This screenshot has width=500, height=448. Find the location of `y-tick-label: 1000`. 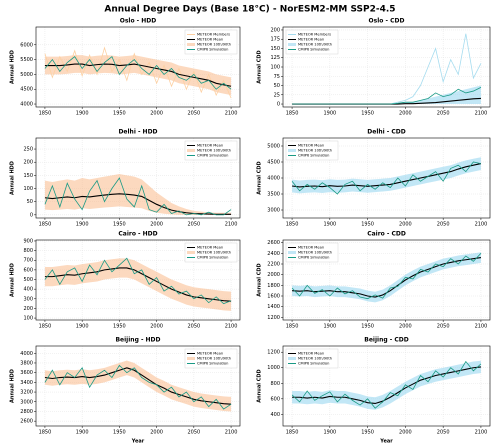

y-tick-label: 1000 is located at coordinates (273, 368).